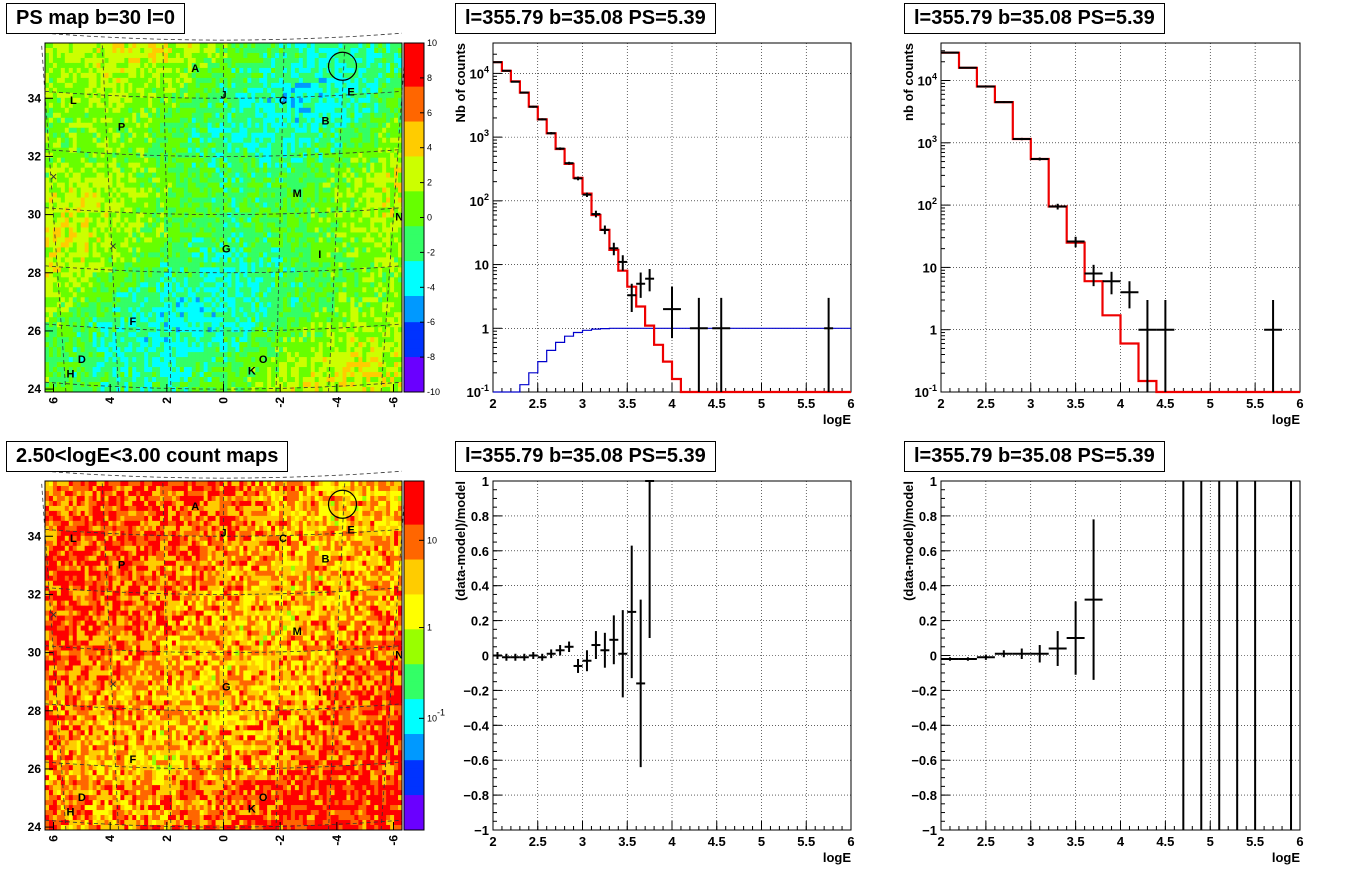 Image resolution: width=1348 pixels, height=875 pixels. What do you see at coordinates (492, 403) in the screenshot?
I see `spectrum_left-x-tick-label: 2` at bounding box center [492, 403].